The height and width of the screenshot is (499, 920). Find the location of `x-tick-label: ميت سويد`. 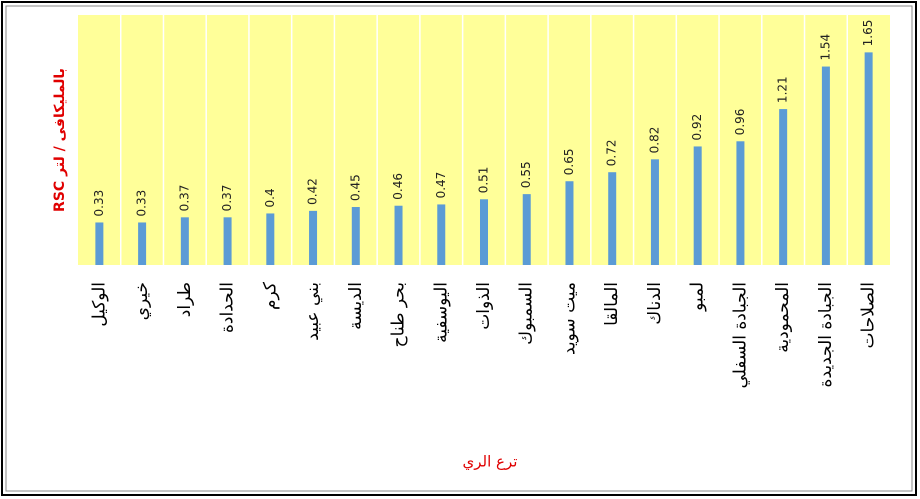

x-tick-label: ميت سويد is located at coordinates (569, 318).